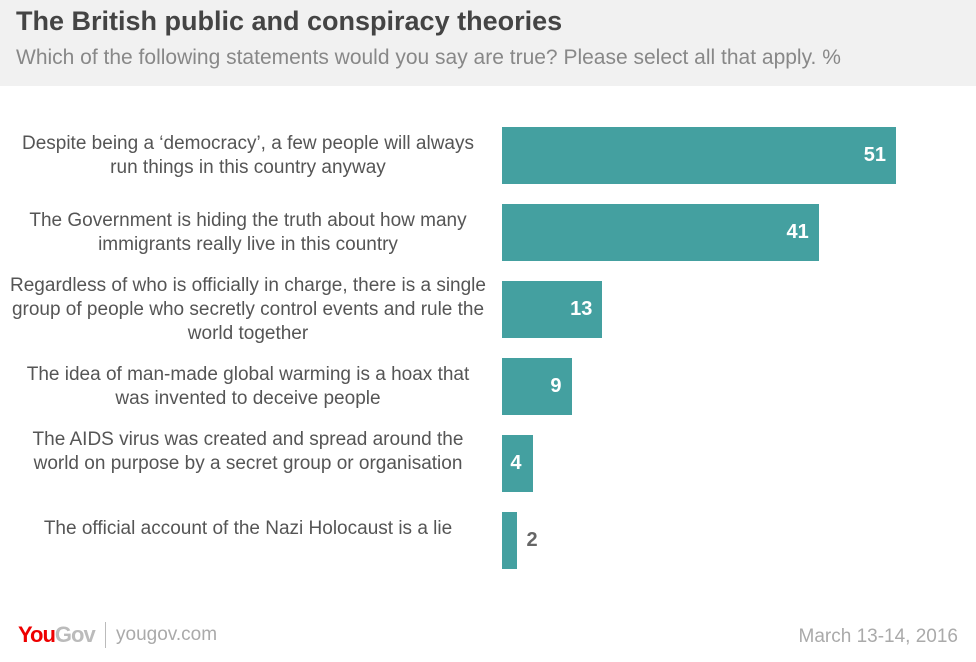 This screenshot has height=662, width=976. I want to click on data-label: 2, so click(532, 540).